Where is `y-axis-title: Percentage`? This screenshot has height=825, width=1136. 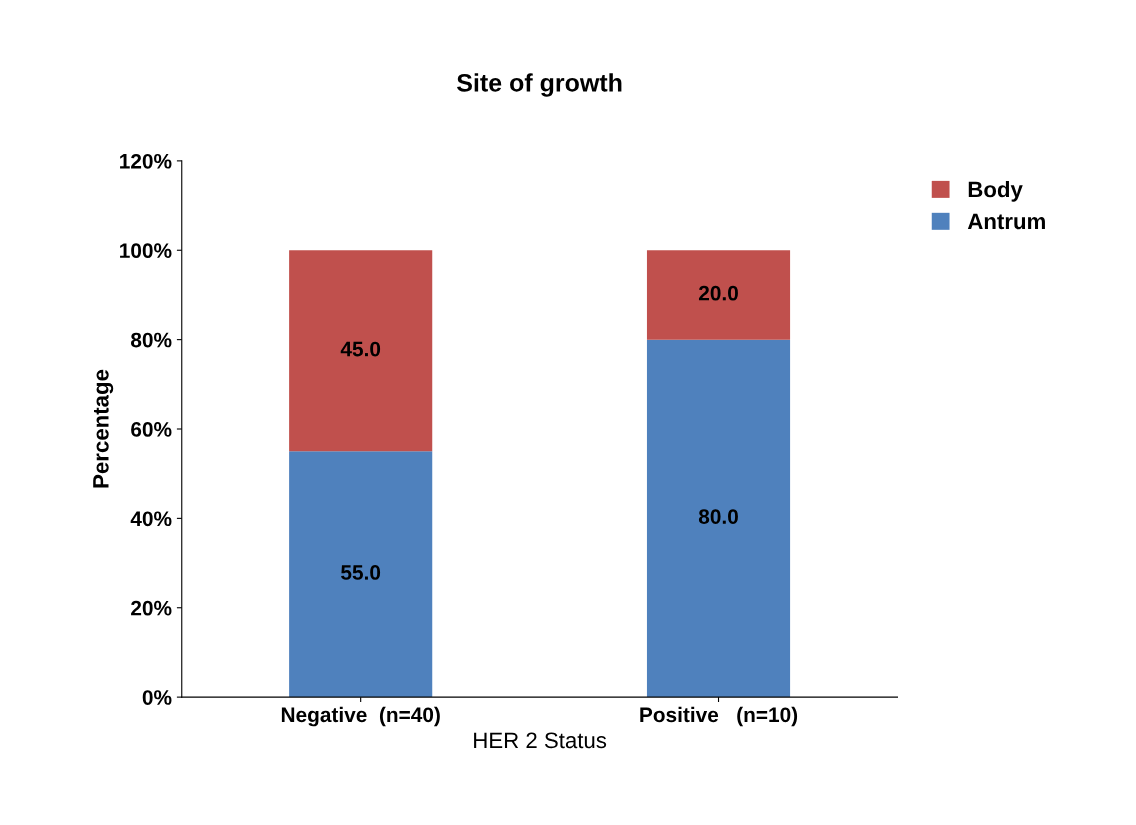
y-axis-title: Percentage is located at coordinates (103, 428).